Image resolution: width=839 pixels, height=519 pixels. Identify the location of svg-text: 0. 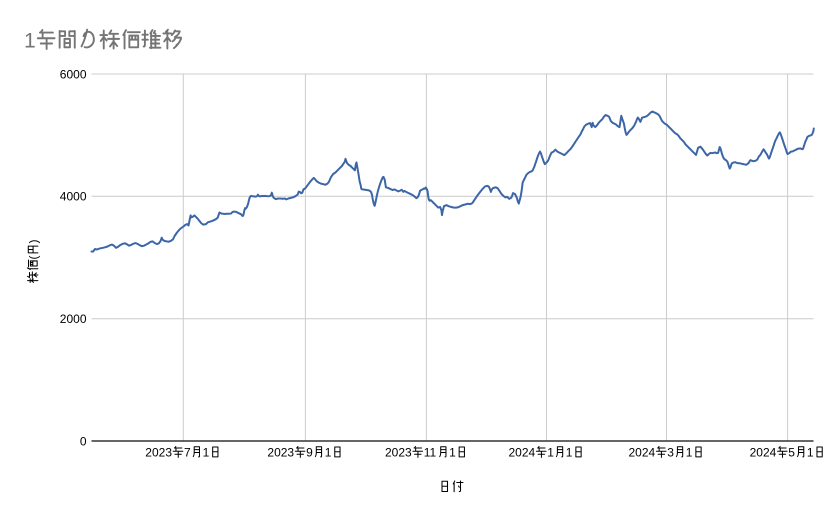
(83, 441).